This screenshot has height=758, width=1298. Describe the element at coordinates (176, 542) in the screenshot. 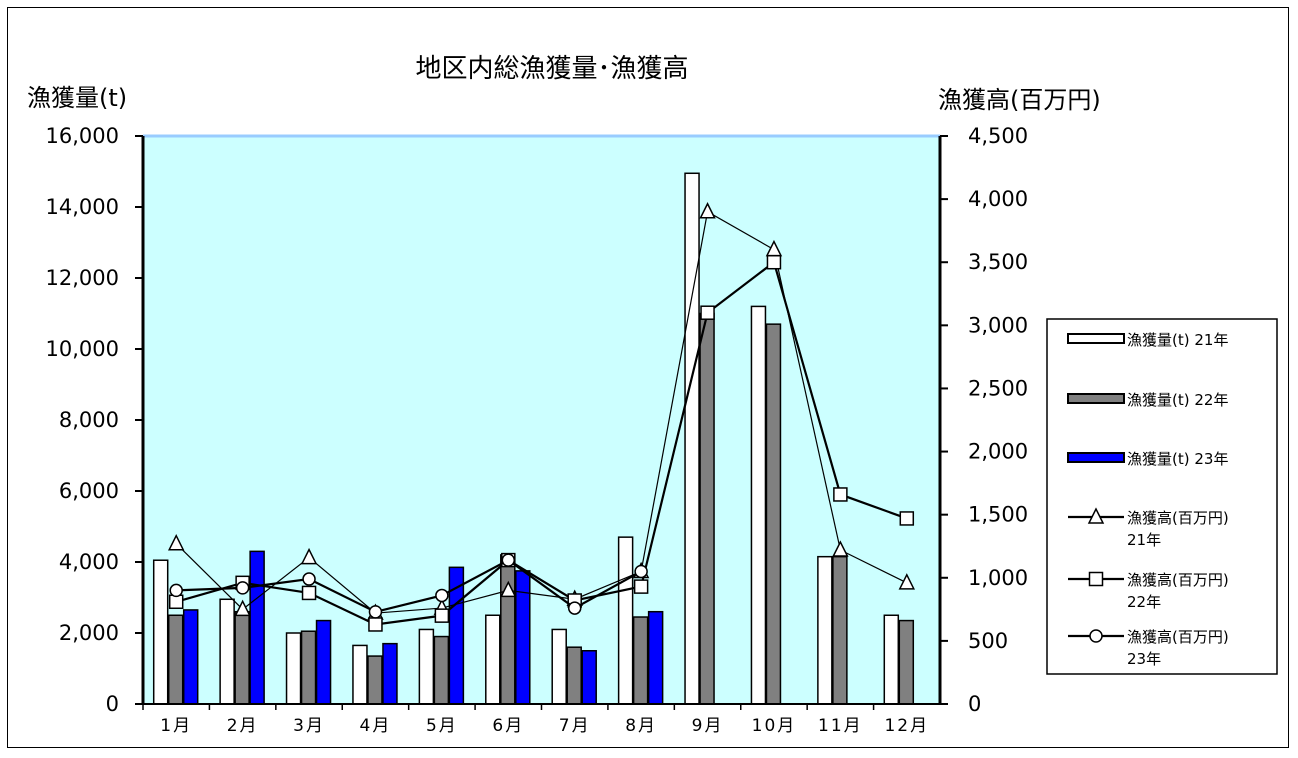

I see `marker-1-1月` at that location.